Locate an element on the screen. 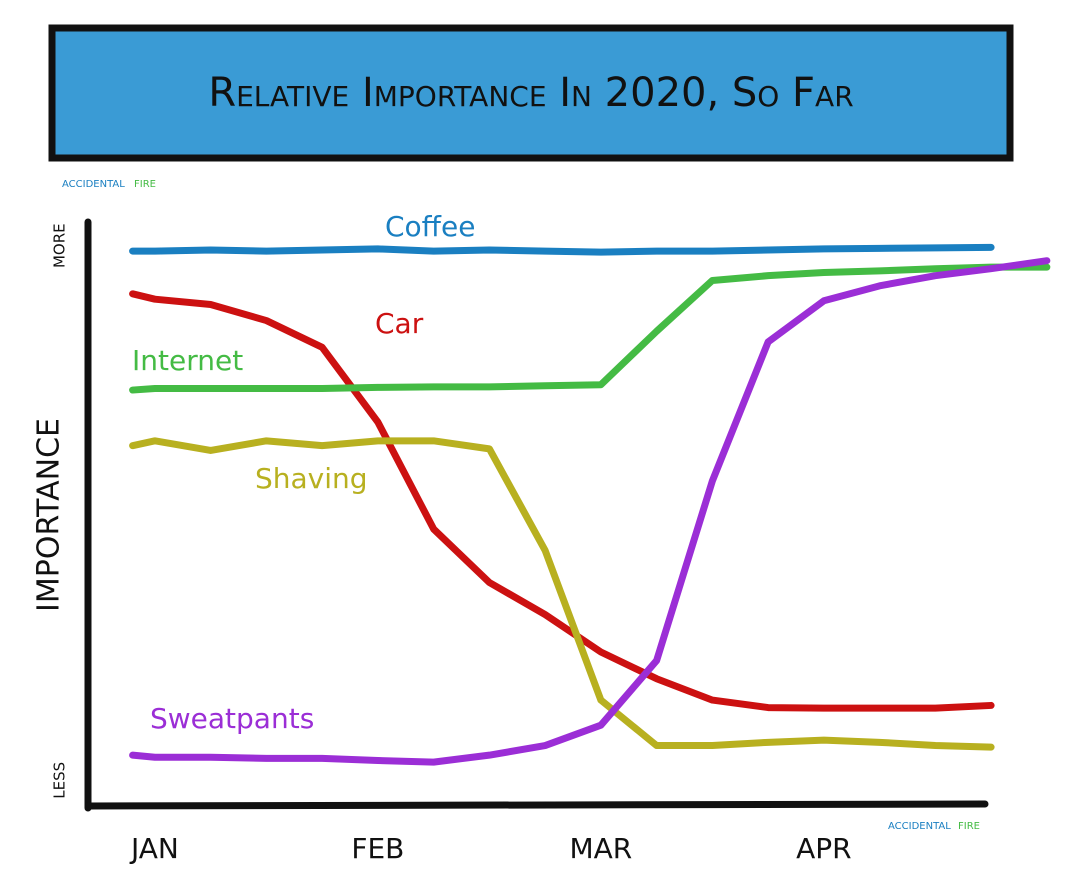 This screenshot has width=1080, height=892. x-tick-label: APR is located at coordinates (824, 848).